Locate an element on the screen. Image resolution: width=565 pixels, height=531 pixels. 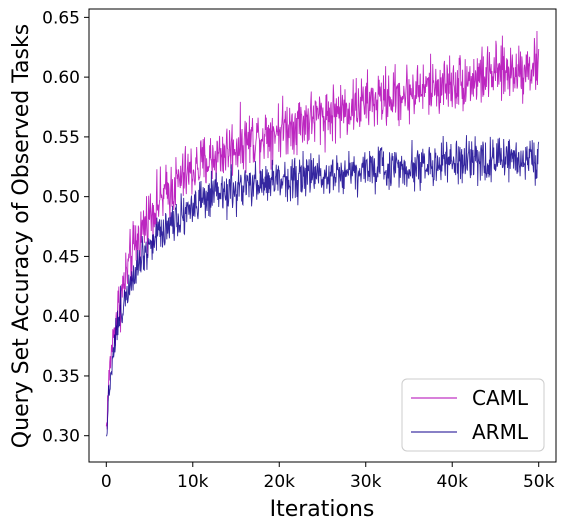
x-axis: 0 10k 20k 30k 40k 50k is located at coordinates (328, 477).